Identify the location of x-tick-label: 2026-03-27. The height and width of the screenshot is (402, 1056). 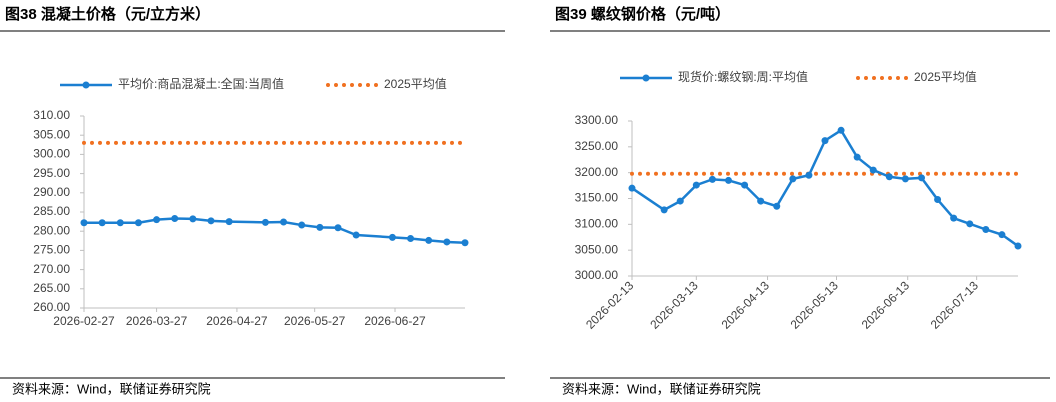
(157, 321).